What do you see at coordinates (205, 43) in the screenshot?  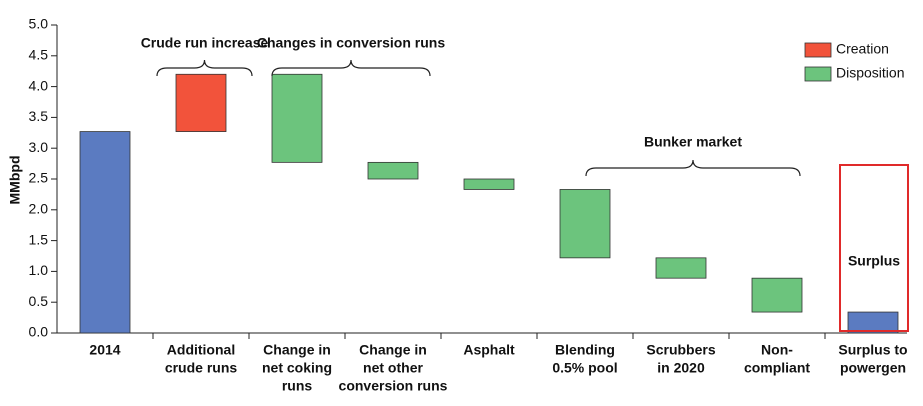 I see `annotation: Crude run increase` at bounding box center [205, 43].